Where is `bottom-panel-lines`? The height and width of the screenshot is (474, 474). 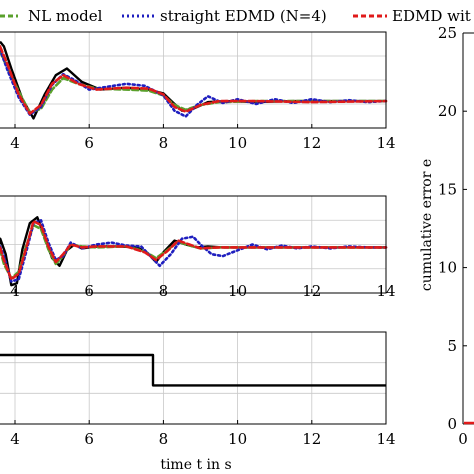
bottom-panel-lines is located at coordinates (193, 370).